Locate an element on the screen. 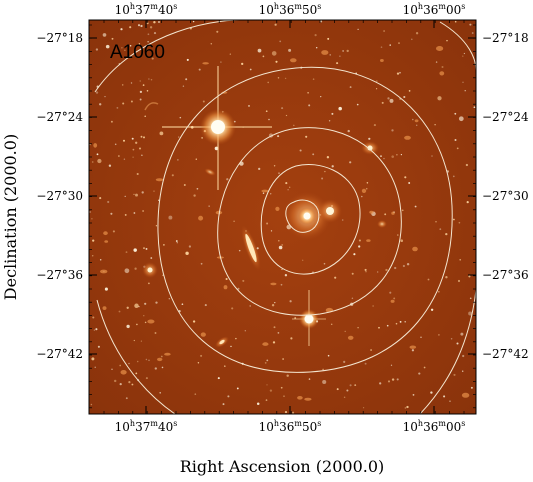 This screenshot has height=482, width=533. galaxy-w is located at coordinates (150, 270).